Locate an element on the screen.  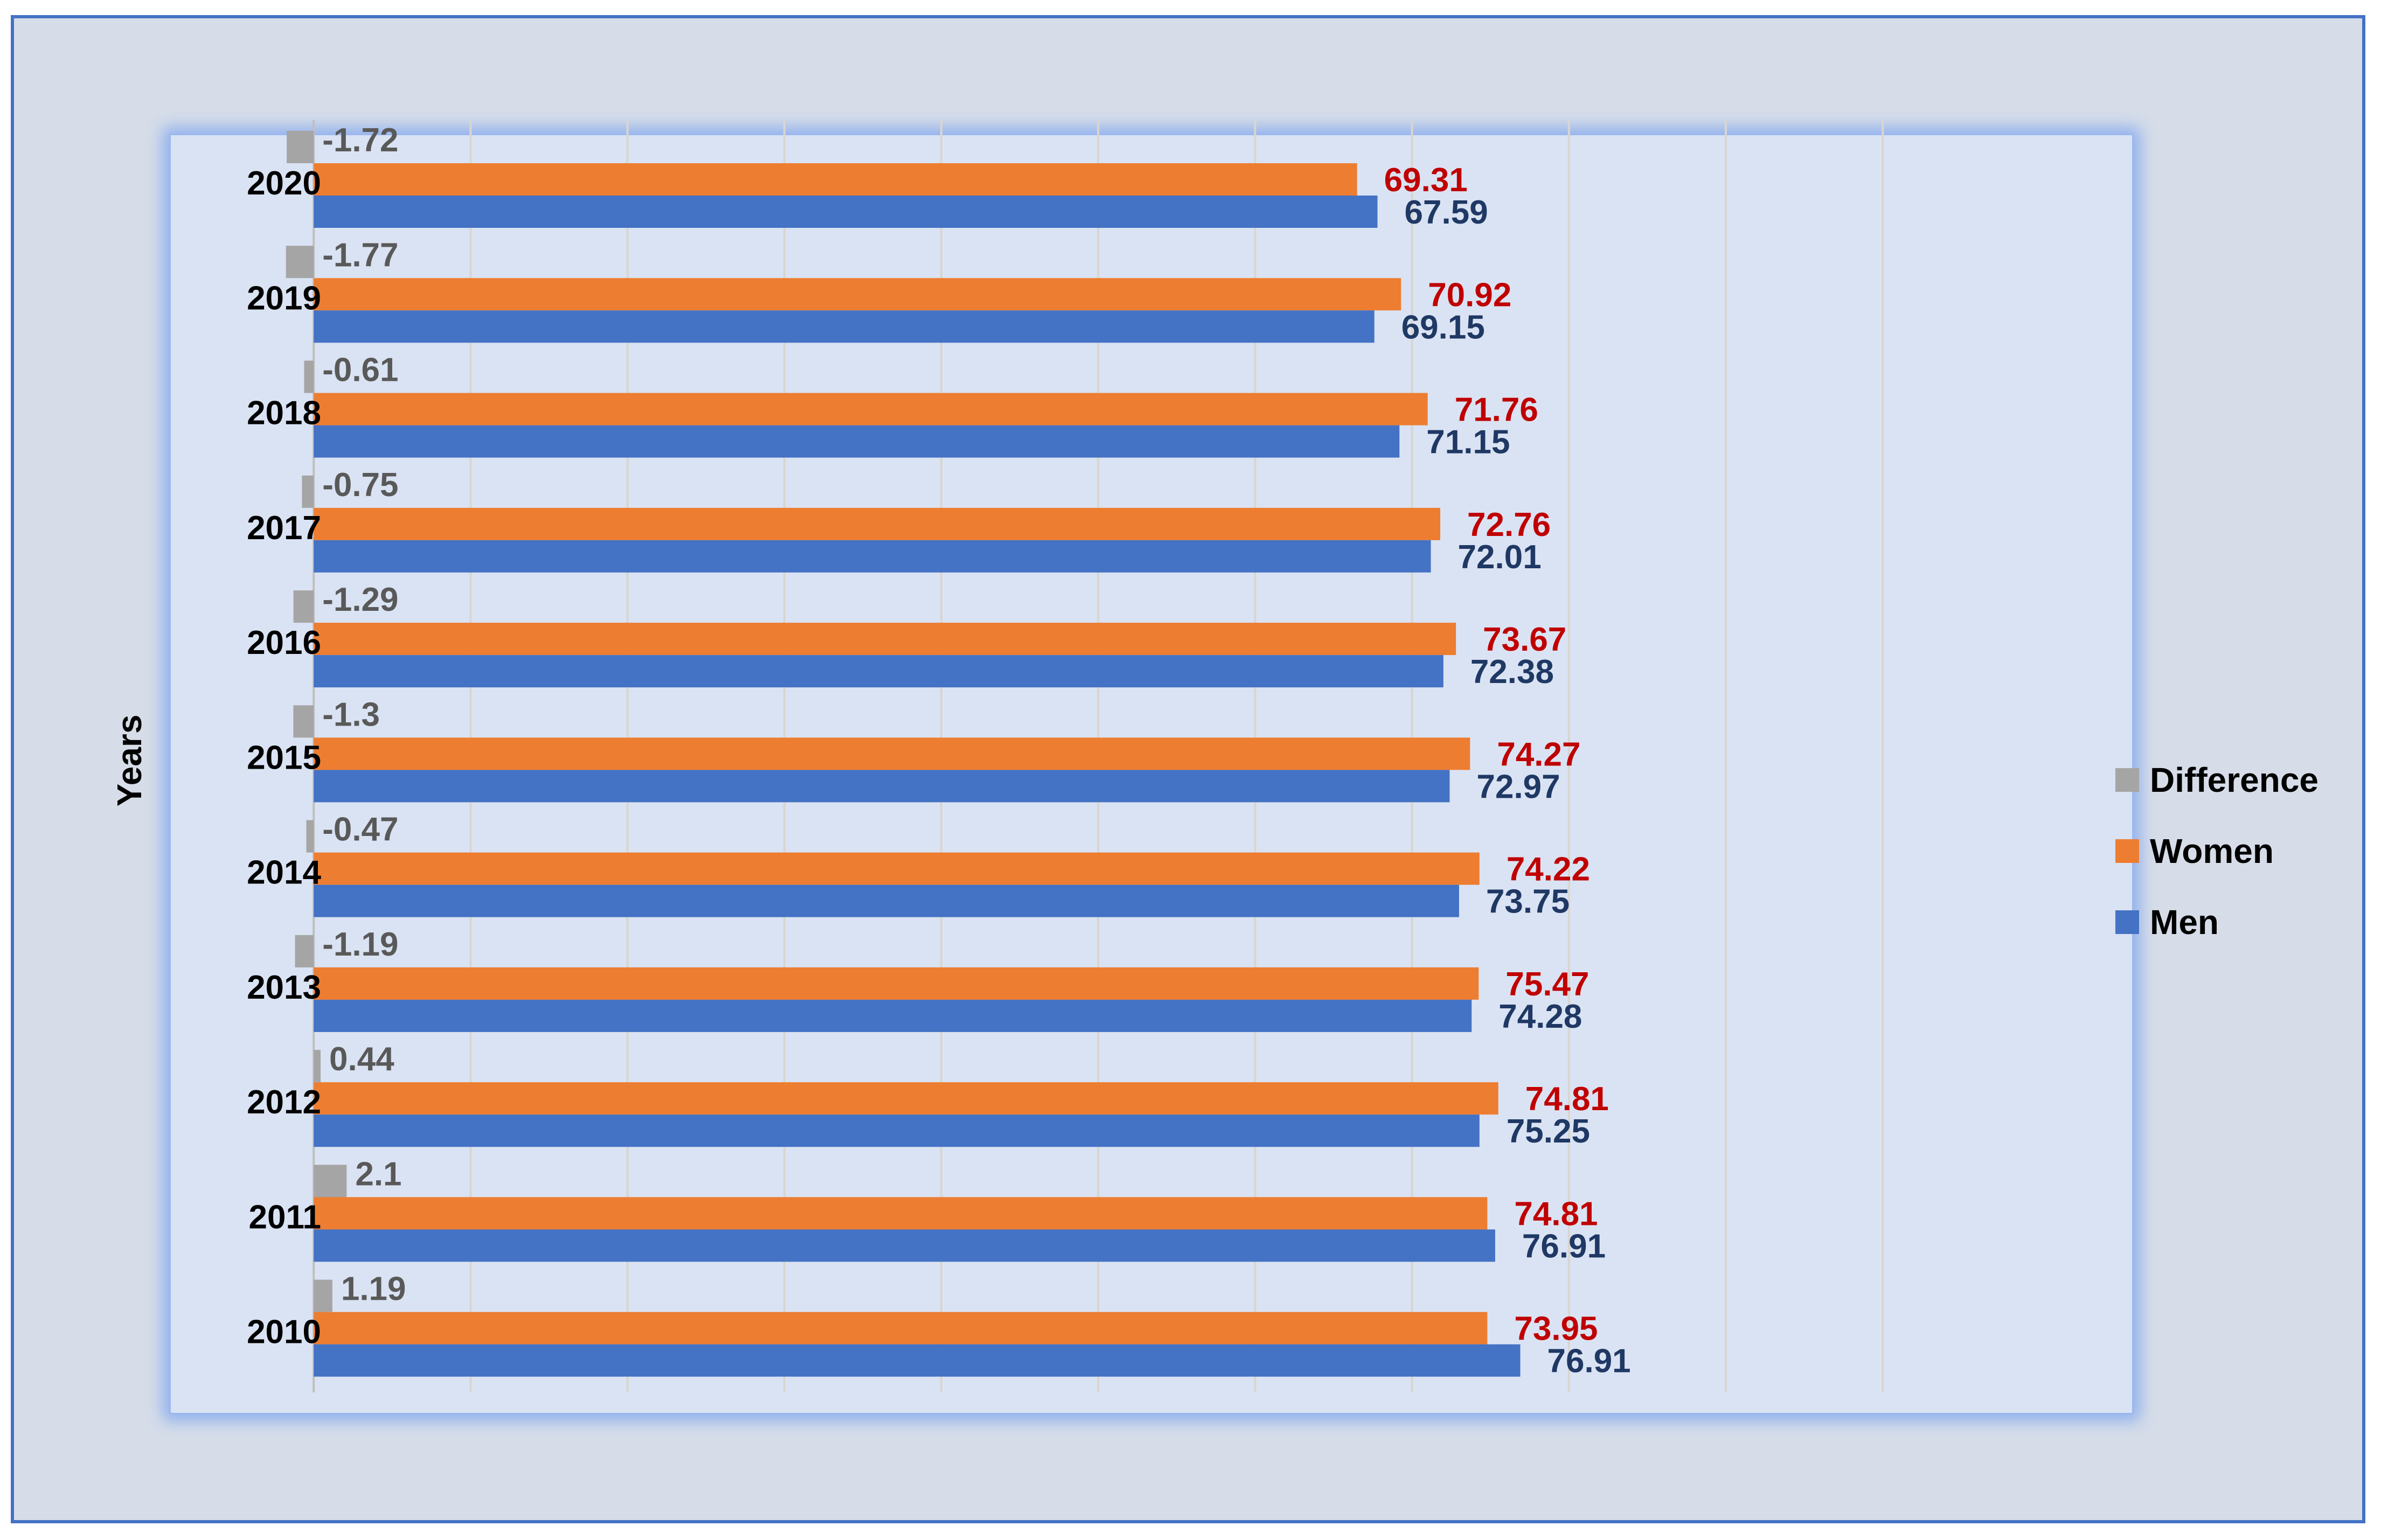
women-bar-2020 is located at coordinates (835, 179).